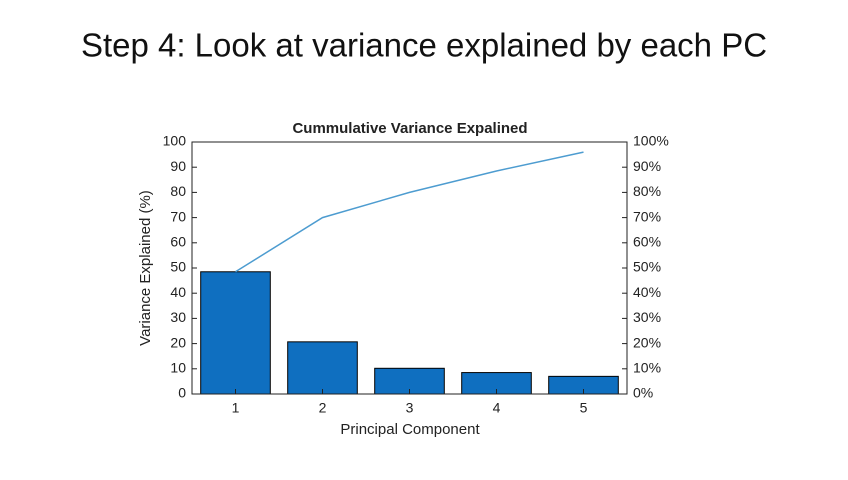 This screenshot has width=848, height=480. What do you see at coordinates (178, 368) in the screenshot?
I see `y-tick-label: 10` at bounding box center [178, 368].